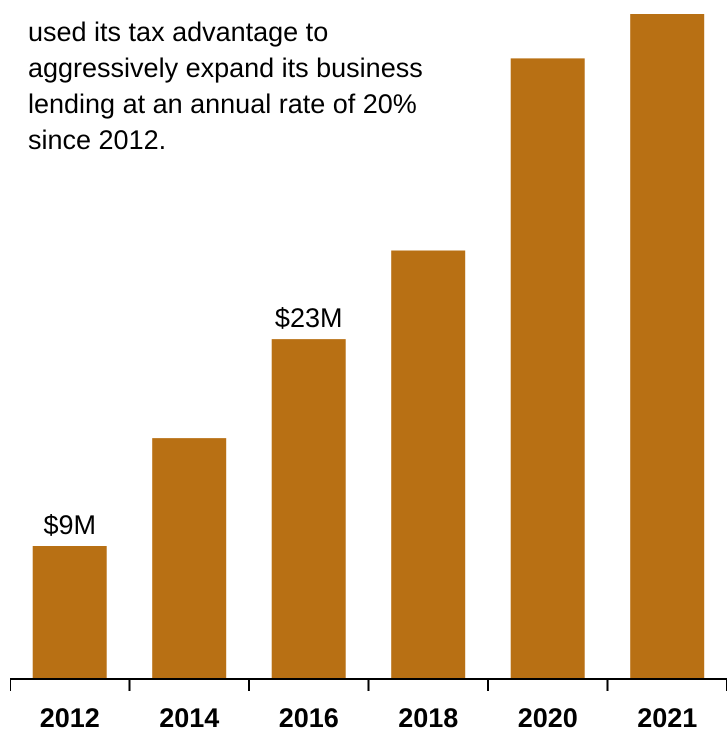 The width and height of the screenshot is (727, 732). Describe the element at coordinates (69, 525) in the screenshot. I see `data-label: $9M` at that location.